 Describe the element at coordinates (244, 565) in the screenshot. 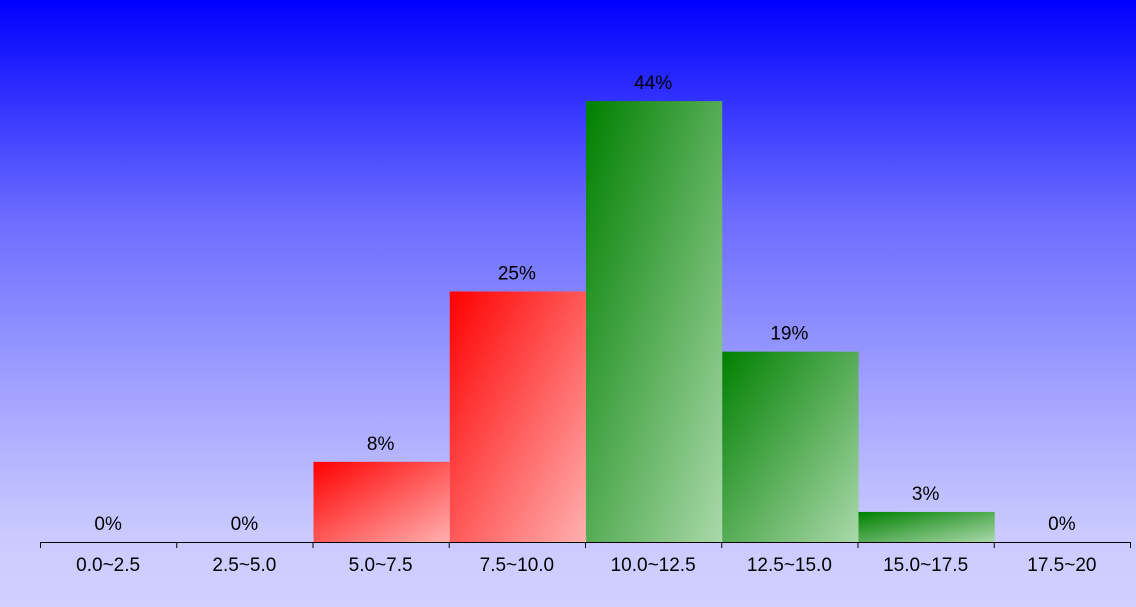

I see `tick-label-2.5~5.0: 2.5~5.0` at that location.